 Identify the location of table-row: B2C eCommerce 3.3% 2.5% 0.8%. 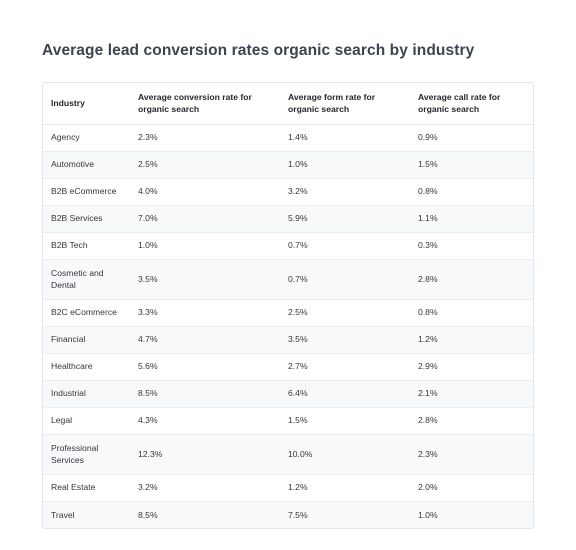
(288, 312).